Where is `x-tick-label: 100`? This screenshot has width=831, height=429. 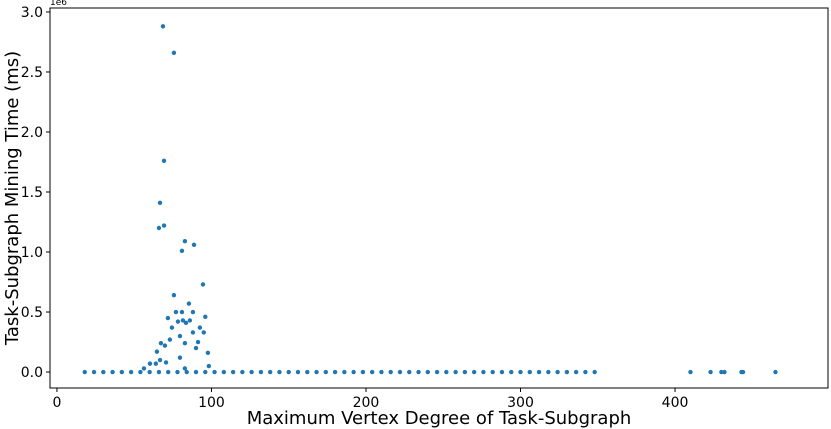
x-tick-label: 100 is located at coordinates (211, 403).